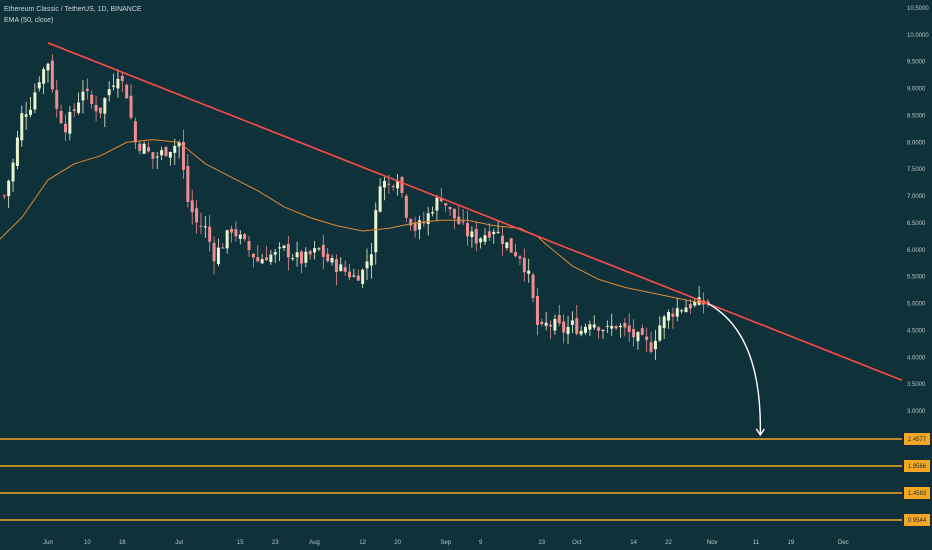 The image size is (932, 550). What do you see at coordinates (541, 543) in the screenshot?
I see `x-tick-label: 23` at bounding box center [541, 543].